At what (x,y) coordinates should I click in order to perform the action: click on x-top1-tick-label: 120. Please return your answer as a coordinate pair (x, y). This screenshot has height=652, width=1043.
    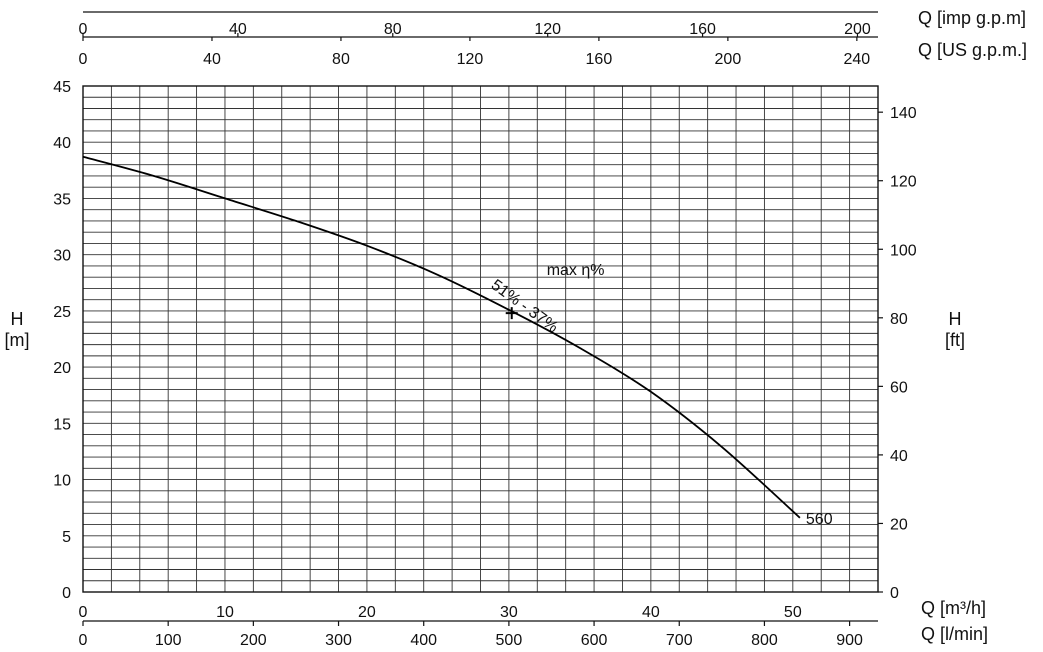
    Looking at the image, I should click on (547, 29).